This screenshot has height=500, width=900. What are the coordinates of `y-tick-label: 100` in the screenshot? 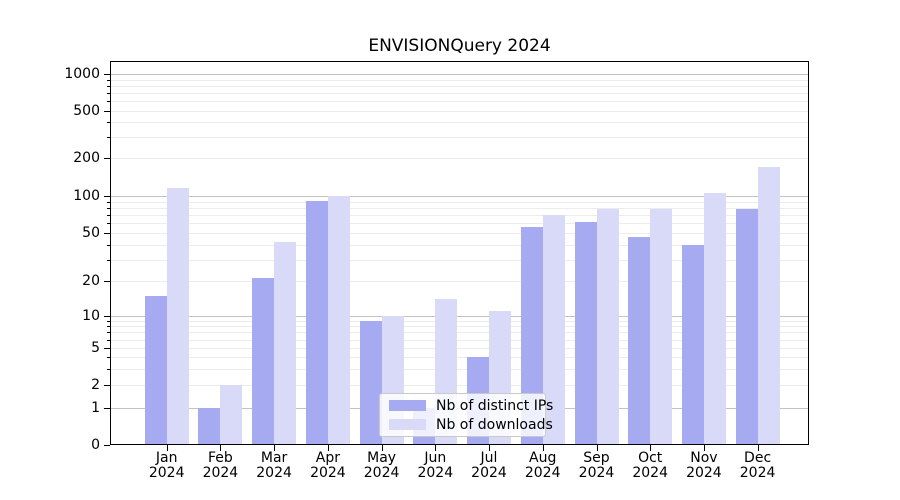 It's located at (86, 196).